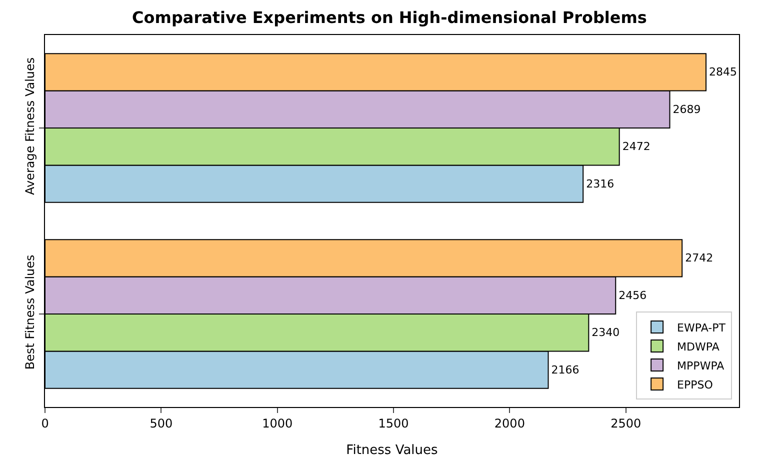  What do you see at coordinates (699, 258) in the screenshot?
I see `data-label: 2742` at bounding box center [699, 258].